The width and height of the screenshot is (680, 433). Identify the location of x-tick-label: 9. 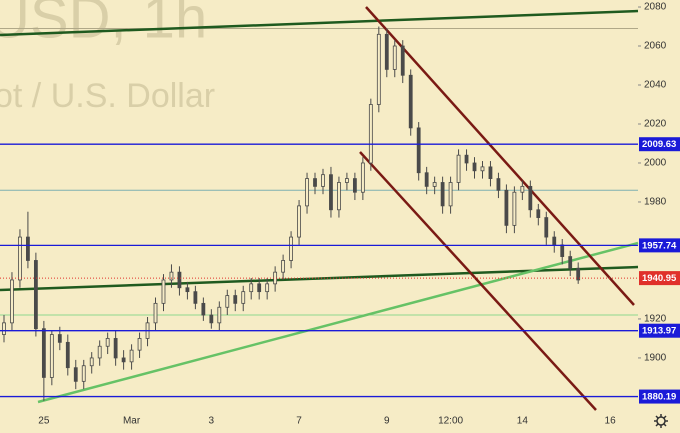
(387, 421).